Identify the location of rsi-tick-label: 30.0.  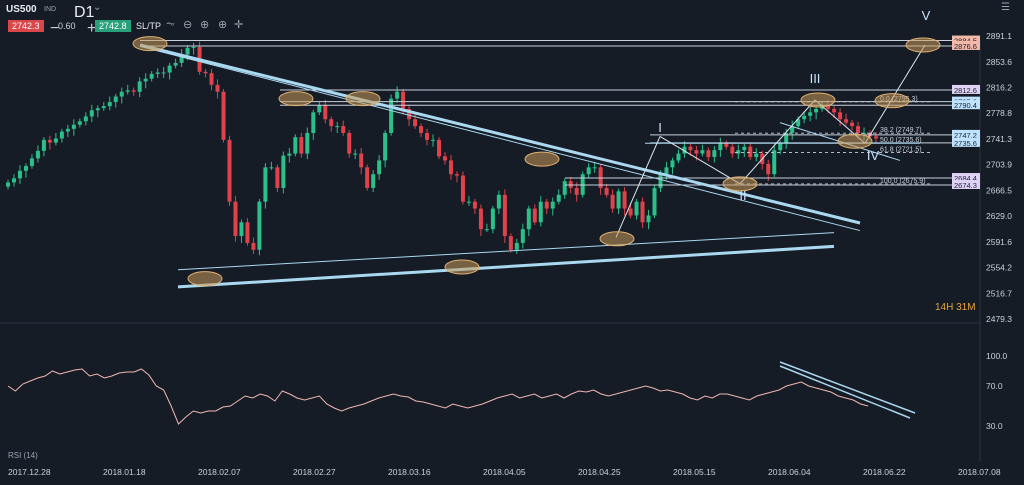
(994, 426).